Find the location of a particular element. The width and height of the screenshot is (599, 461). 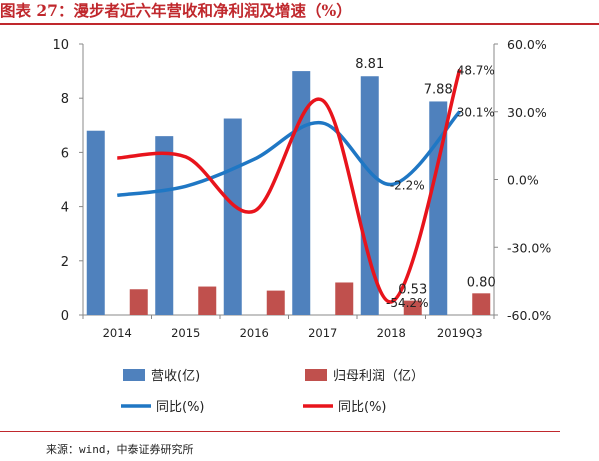

figure-title: 图表 27：漫步者近六年营收和净利润及增速（%） is located at coordinates (176, 10).